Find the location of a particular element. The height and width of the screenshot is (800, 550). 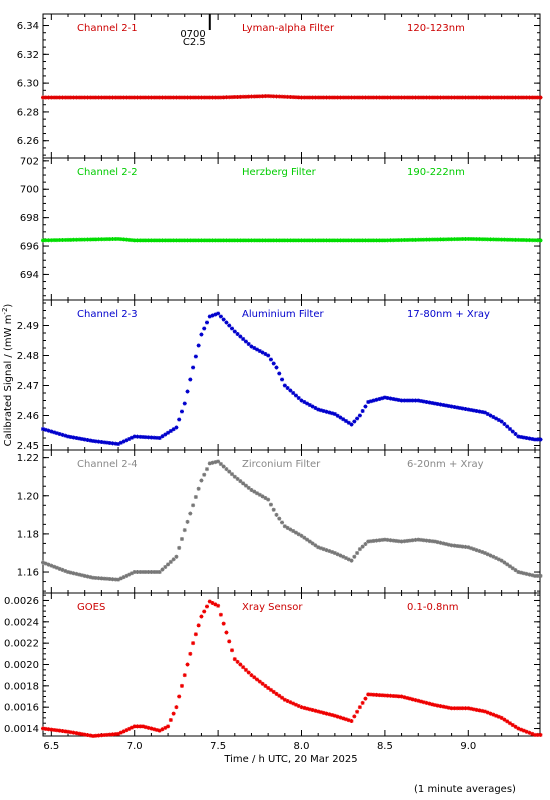

y-tick-label: 1.18 is located at coordinates (28, 534).